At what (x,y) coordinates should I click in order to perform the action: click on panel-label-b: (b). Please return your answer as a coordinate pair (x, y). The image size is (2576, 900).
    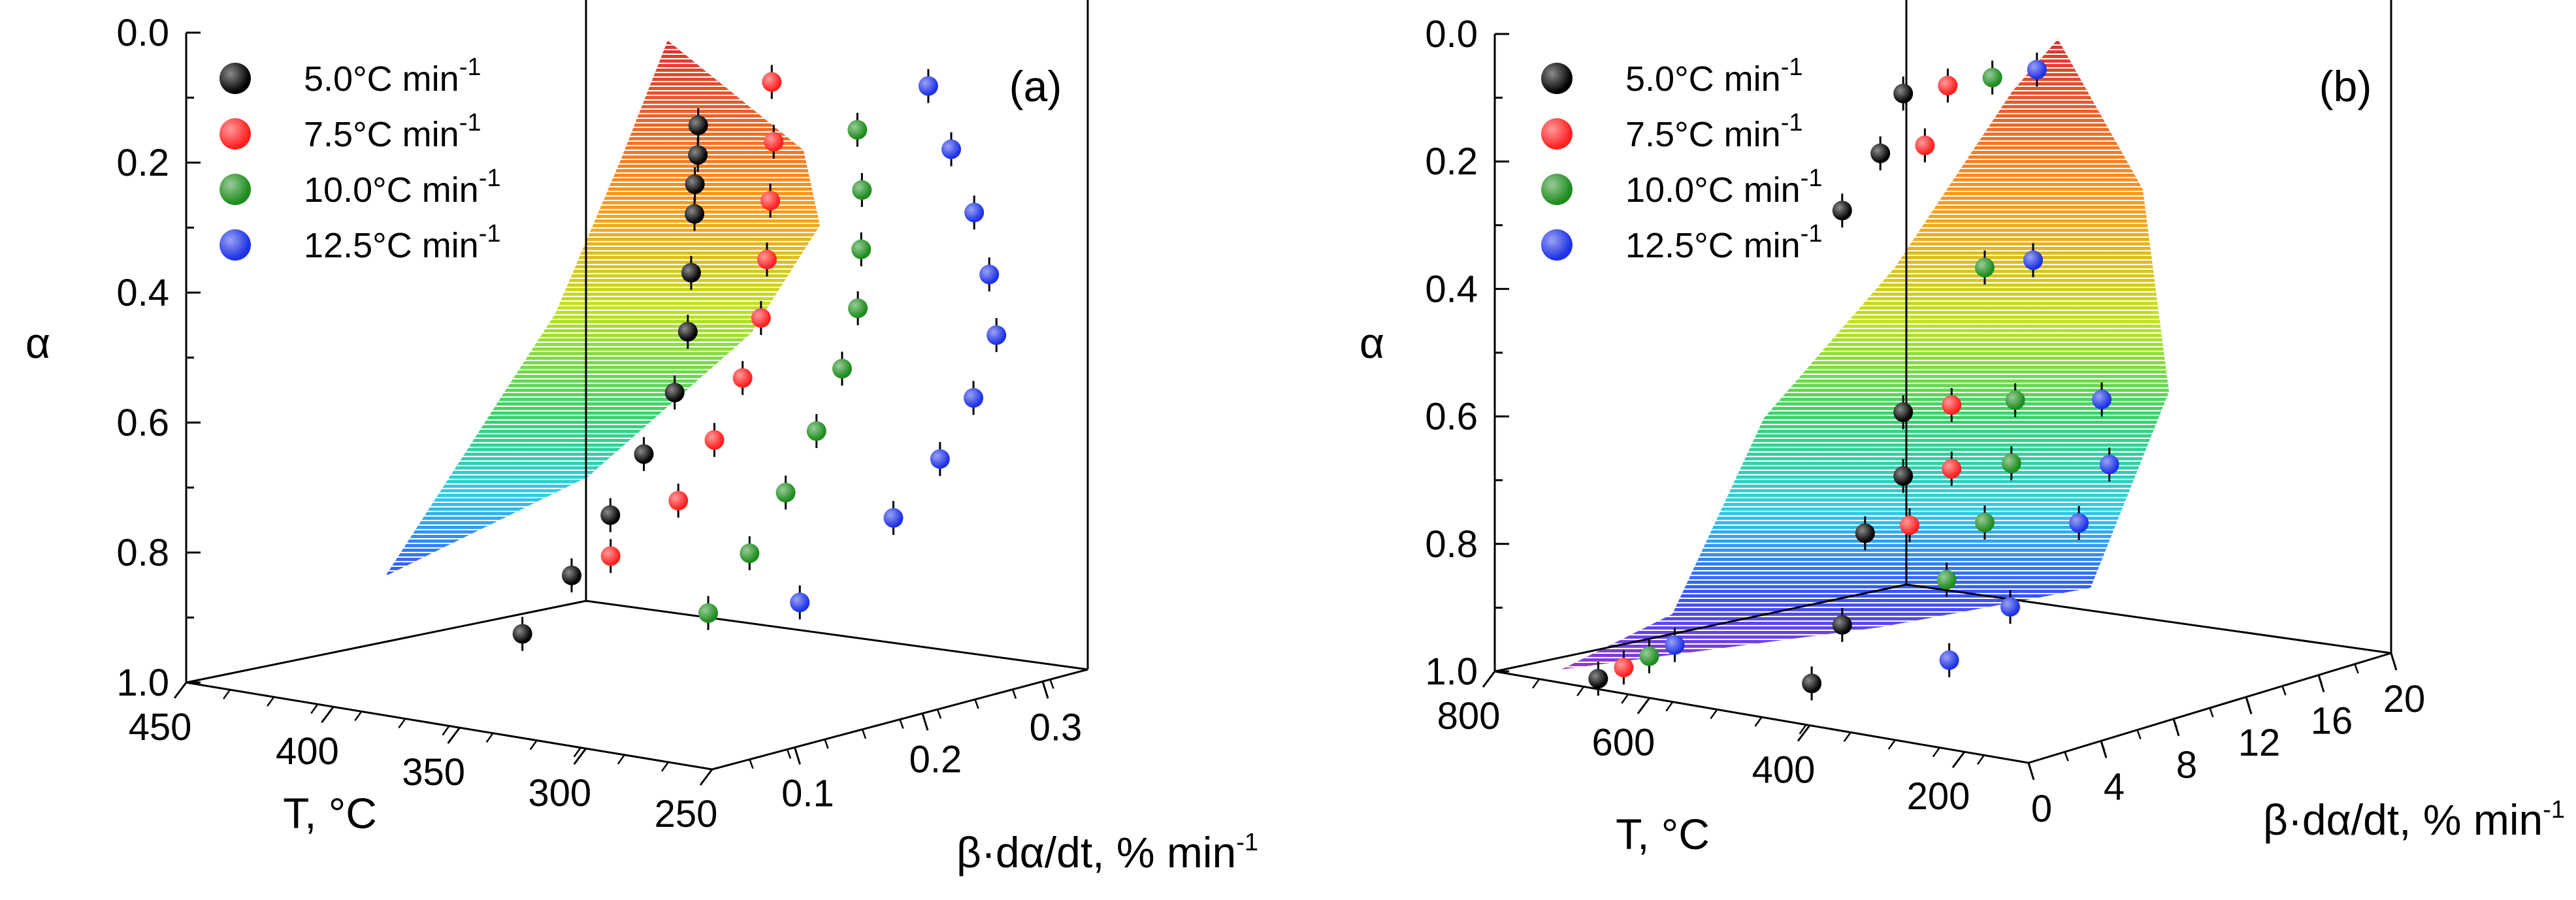
    Looking at the image, I should click on (2345, 86).